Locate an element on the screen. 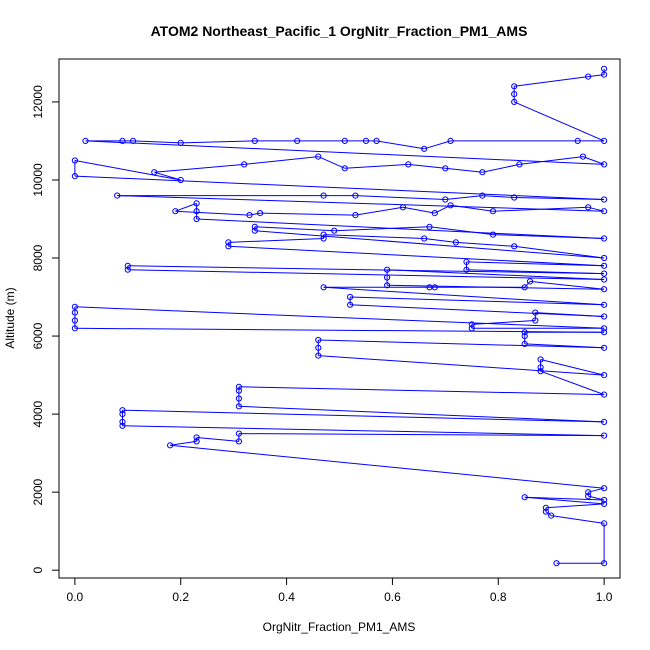 This screenshot has height=650, width=650. x-tick-label: 0.6 is located at coordinates (392, 597).